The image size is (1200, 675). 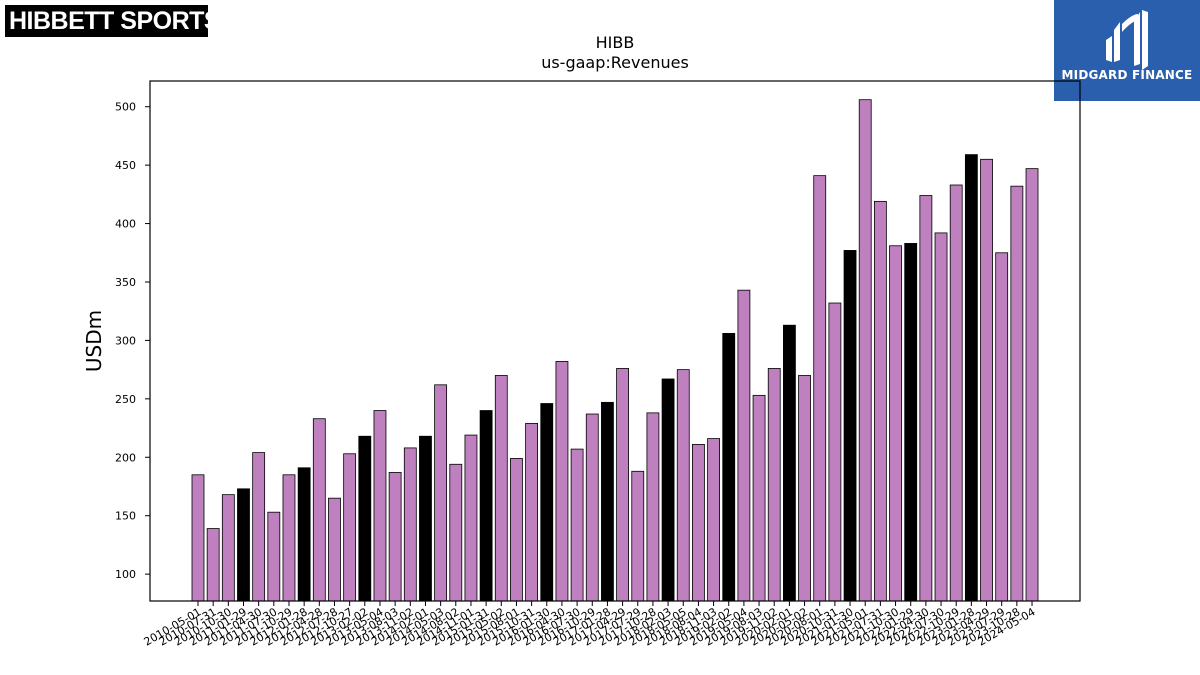 I want to click on chart-subtitle: us-gaap:Revenues, so click(x=615, y=62).